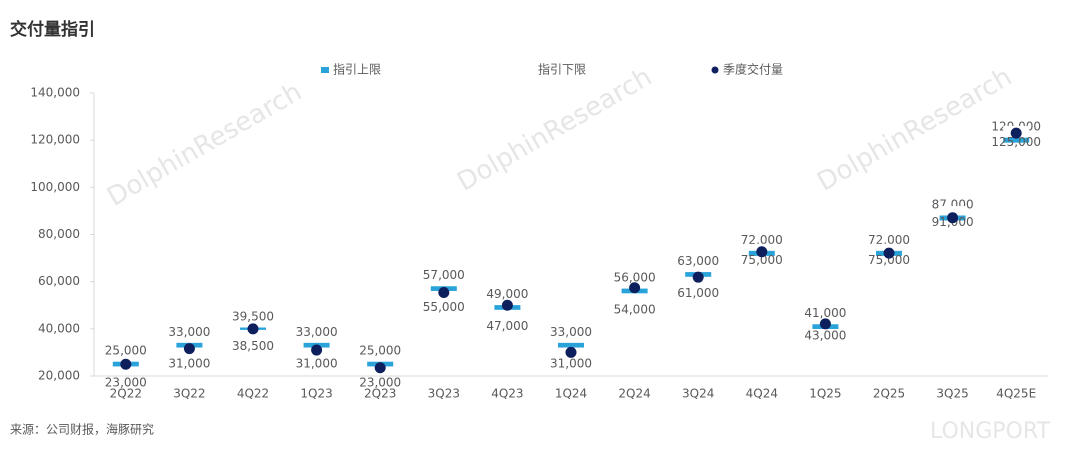  What do you see at coordinates (380, 394) in the screenshot?
I see `x-tick-label: 2Q23` at bounding box center [380, 394].